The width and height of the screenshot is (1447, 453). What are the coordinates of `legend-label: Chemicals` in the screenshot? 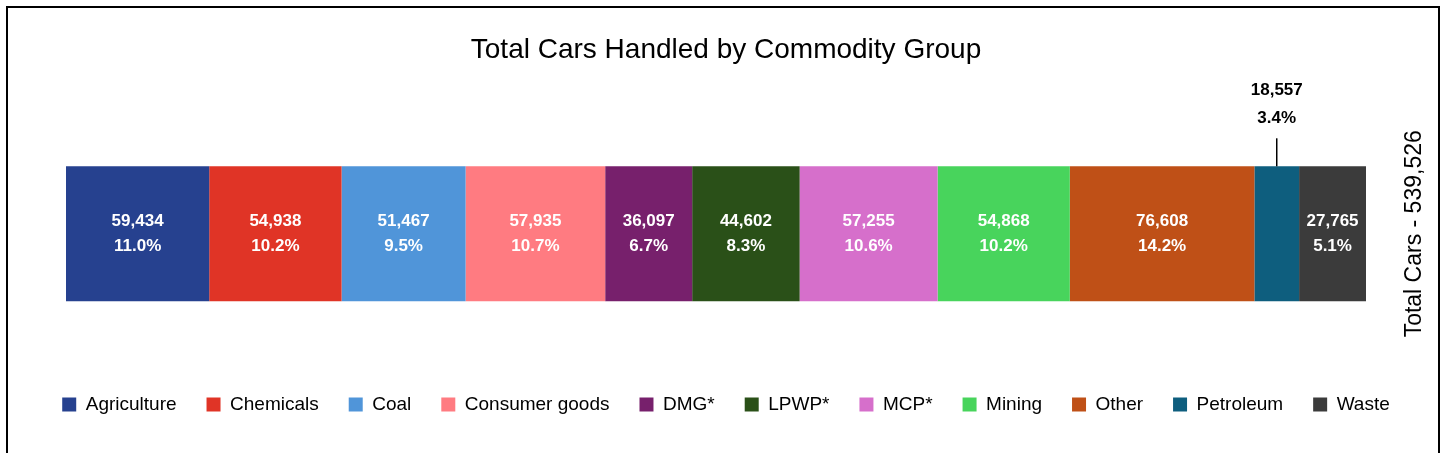 It's located at (274, 403).